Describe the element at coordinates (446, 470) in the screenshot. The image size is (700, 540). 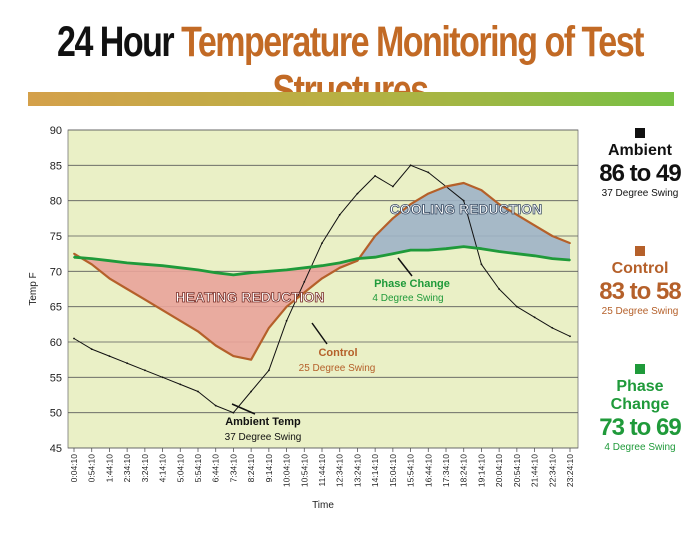
I see `x-tick-label: 17:34:10` at that location.